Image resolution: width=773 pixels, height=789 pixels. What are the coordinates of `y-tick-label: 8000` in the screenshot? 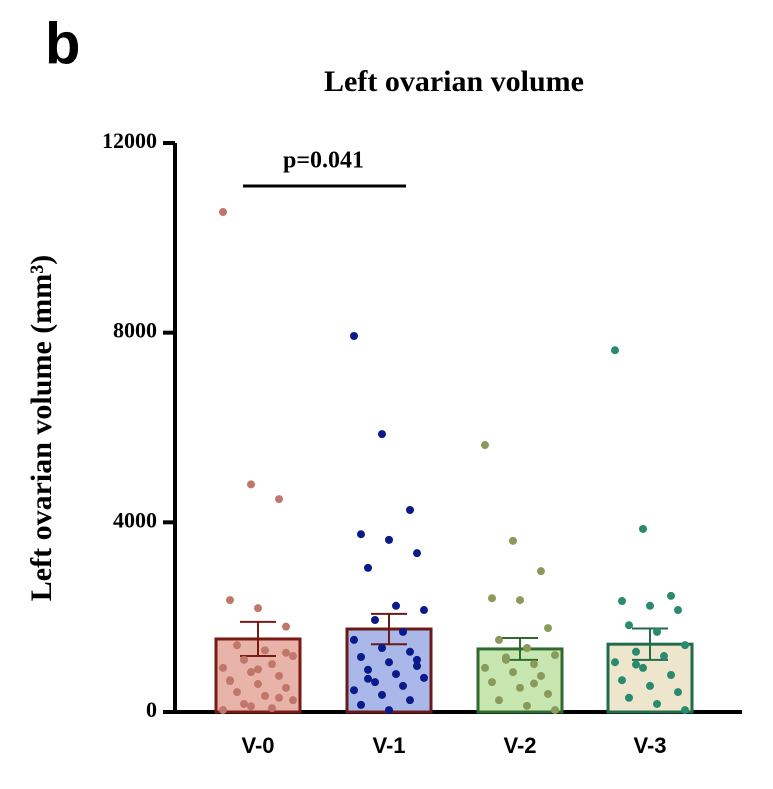 It's located at (135, 330).